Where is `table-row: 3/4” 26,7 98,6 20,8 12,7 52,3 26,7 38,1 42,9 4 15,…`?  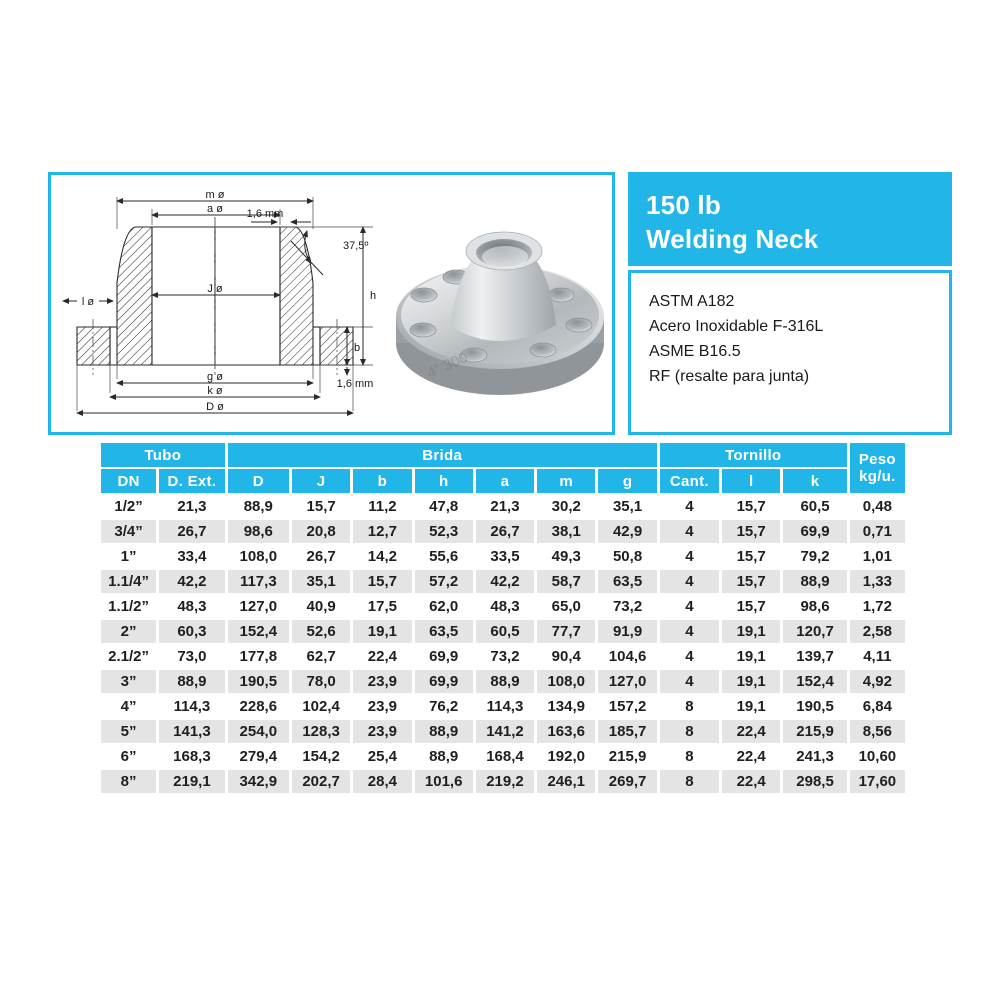 table-row: 3/4” 26,7 98,6 20,8 12,7 52,3 26,7 38,1 42,9 4 15,… is located at coordinates (503, 531).